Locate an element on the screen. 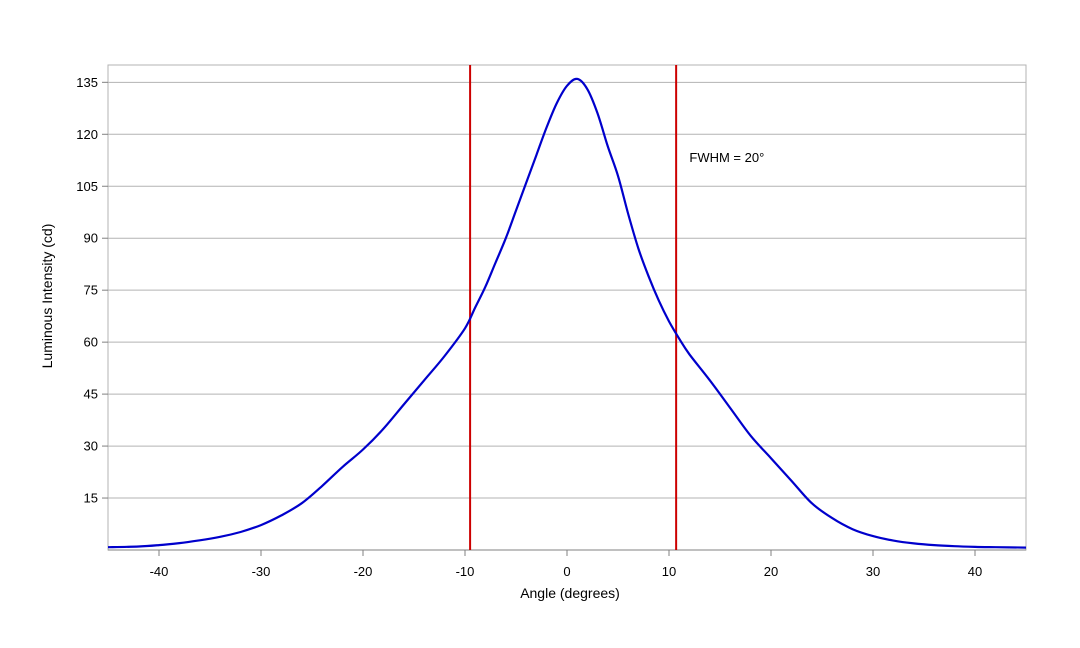  x-tick-label: -40 is located at coordinates (159, 571).